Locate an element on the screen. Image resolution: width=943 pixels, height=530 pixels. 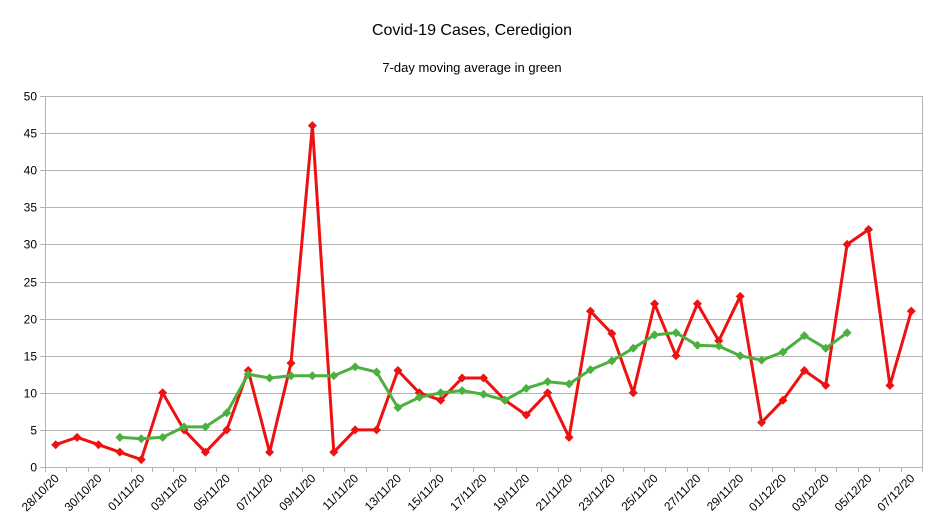
x-tick-label: 07/11/20 is located at coordinates (254, 492).